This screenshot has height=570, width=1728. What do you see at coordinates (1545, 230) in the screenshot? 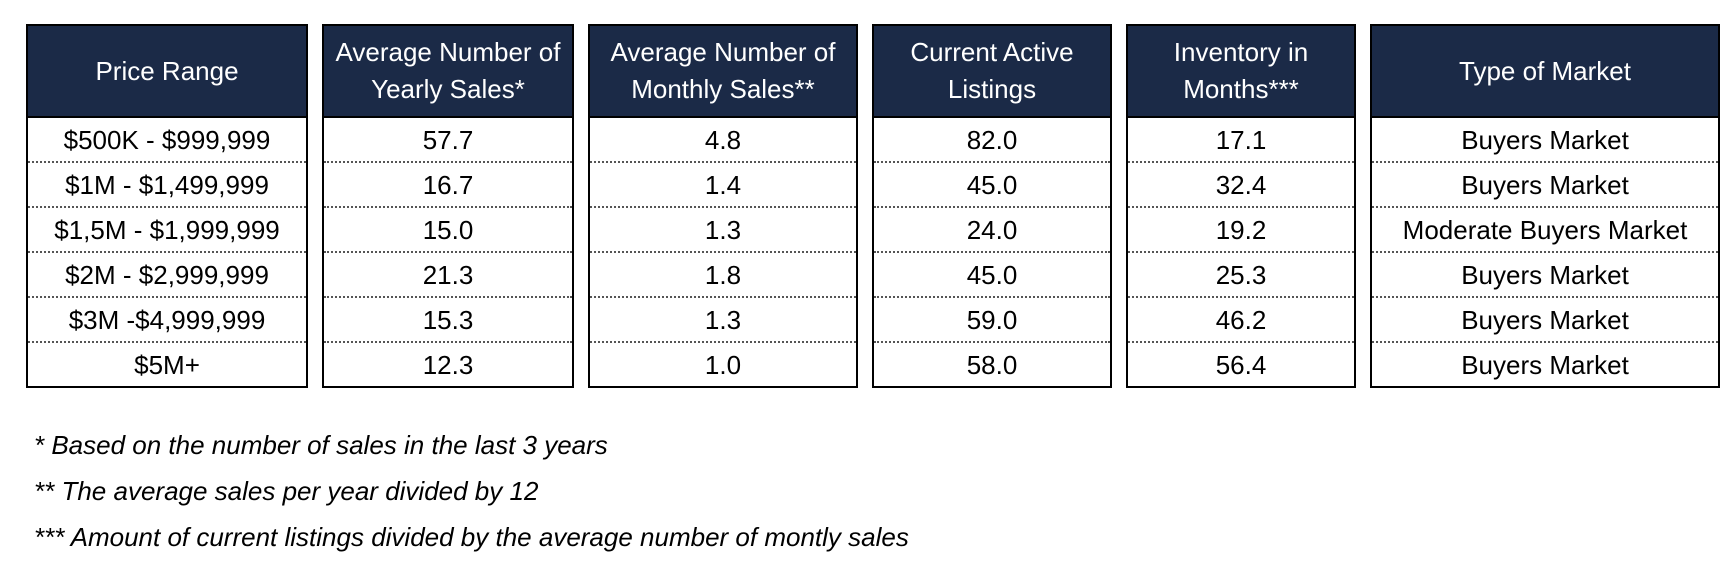
I see `table-cell: Moderate Buyers Market` at bounding box center [1545, 230].